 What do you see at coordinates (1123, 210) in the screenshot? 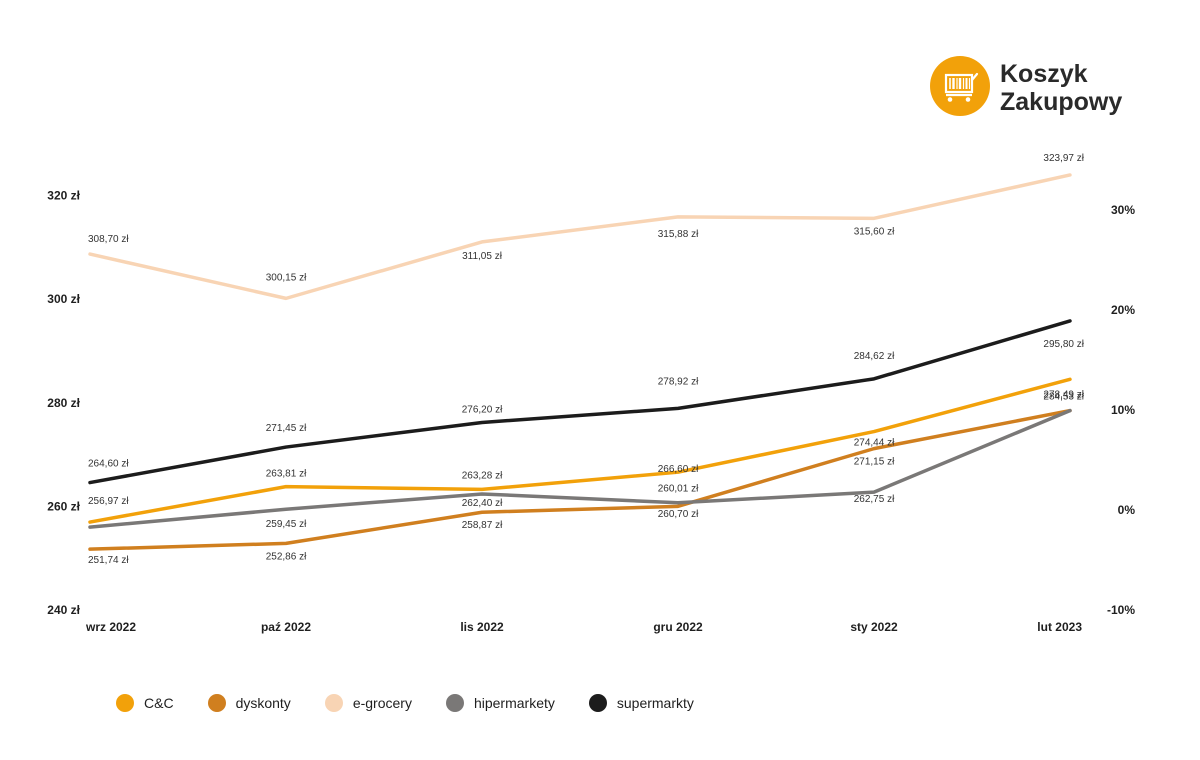
I see `y2-tick-label: 30%` at bounding box center [1123, 210].